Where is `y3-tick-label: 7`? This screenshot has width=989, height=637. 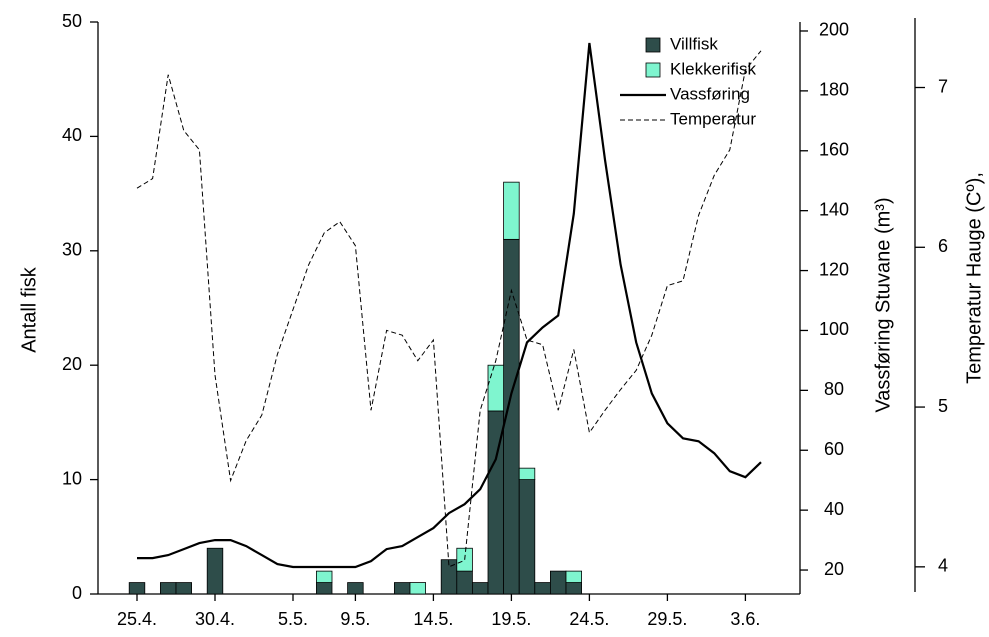 y3-tick-label: 7 is located at coordinates (943, 86).